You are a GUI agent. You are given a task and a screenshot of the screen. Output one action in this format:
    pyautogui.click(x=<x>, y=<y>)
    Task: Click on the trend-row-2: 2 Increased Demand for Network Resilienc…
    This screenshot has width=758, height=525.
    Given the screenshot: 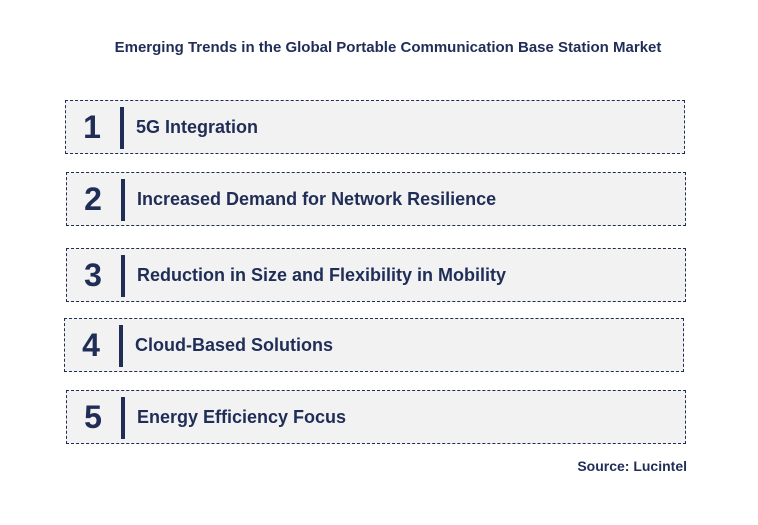 What is the action you would take?
    pyautogui.click(x=376, y=199)
    